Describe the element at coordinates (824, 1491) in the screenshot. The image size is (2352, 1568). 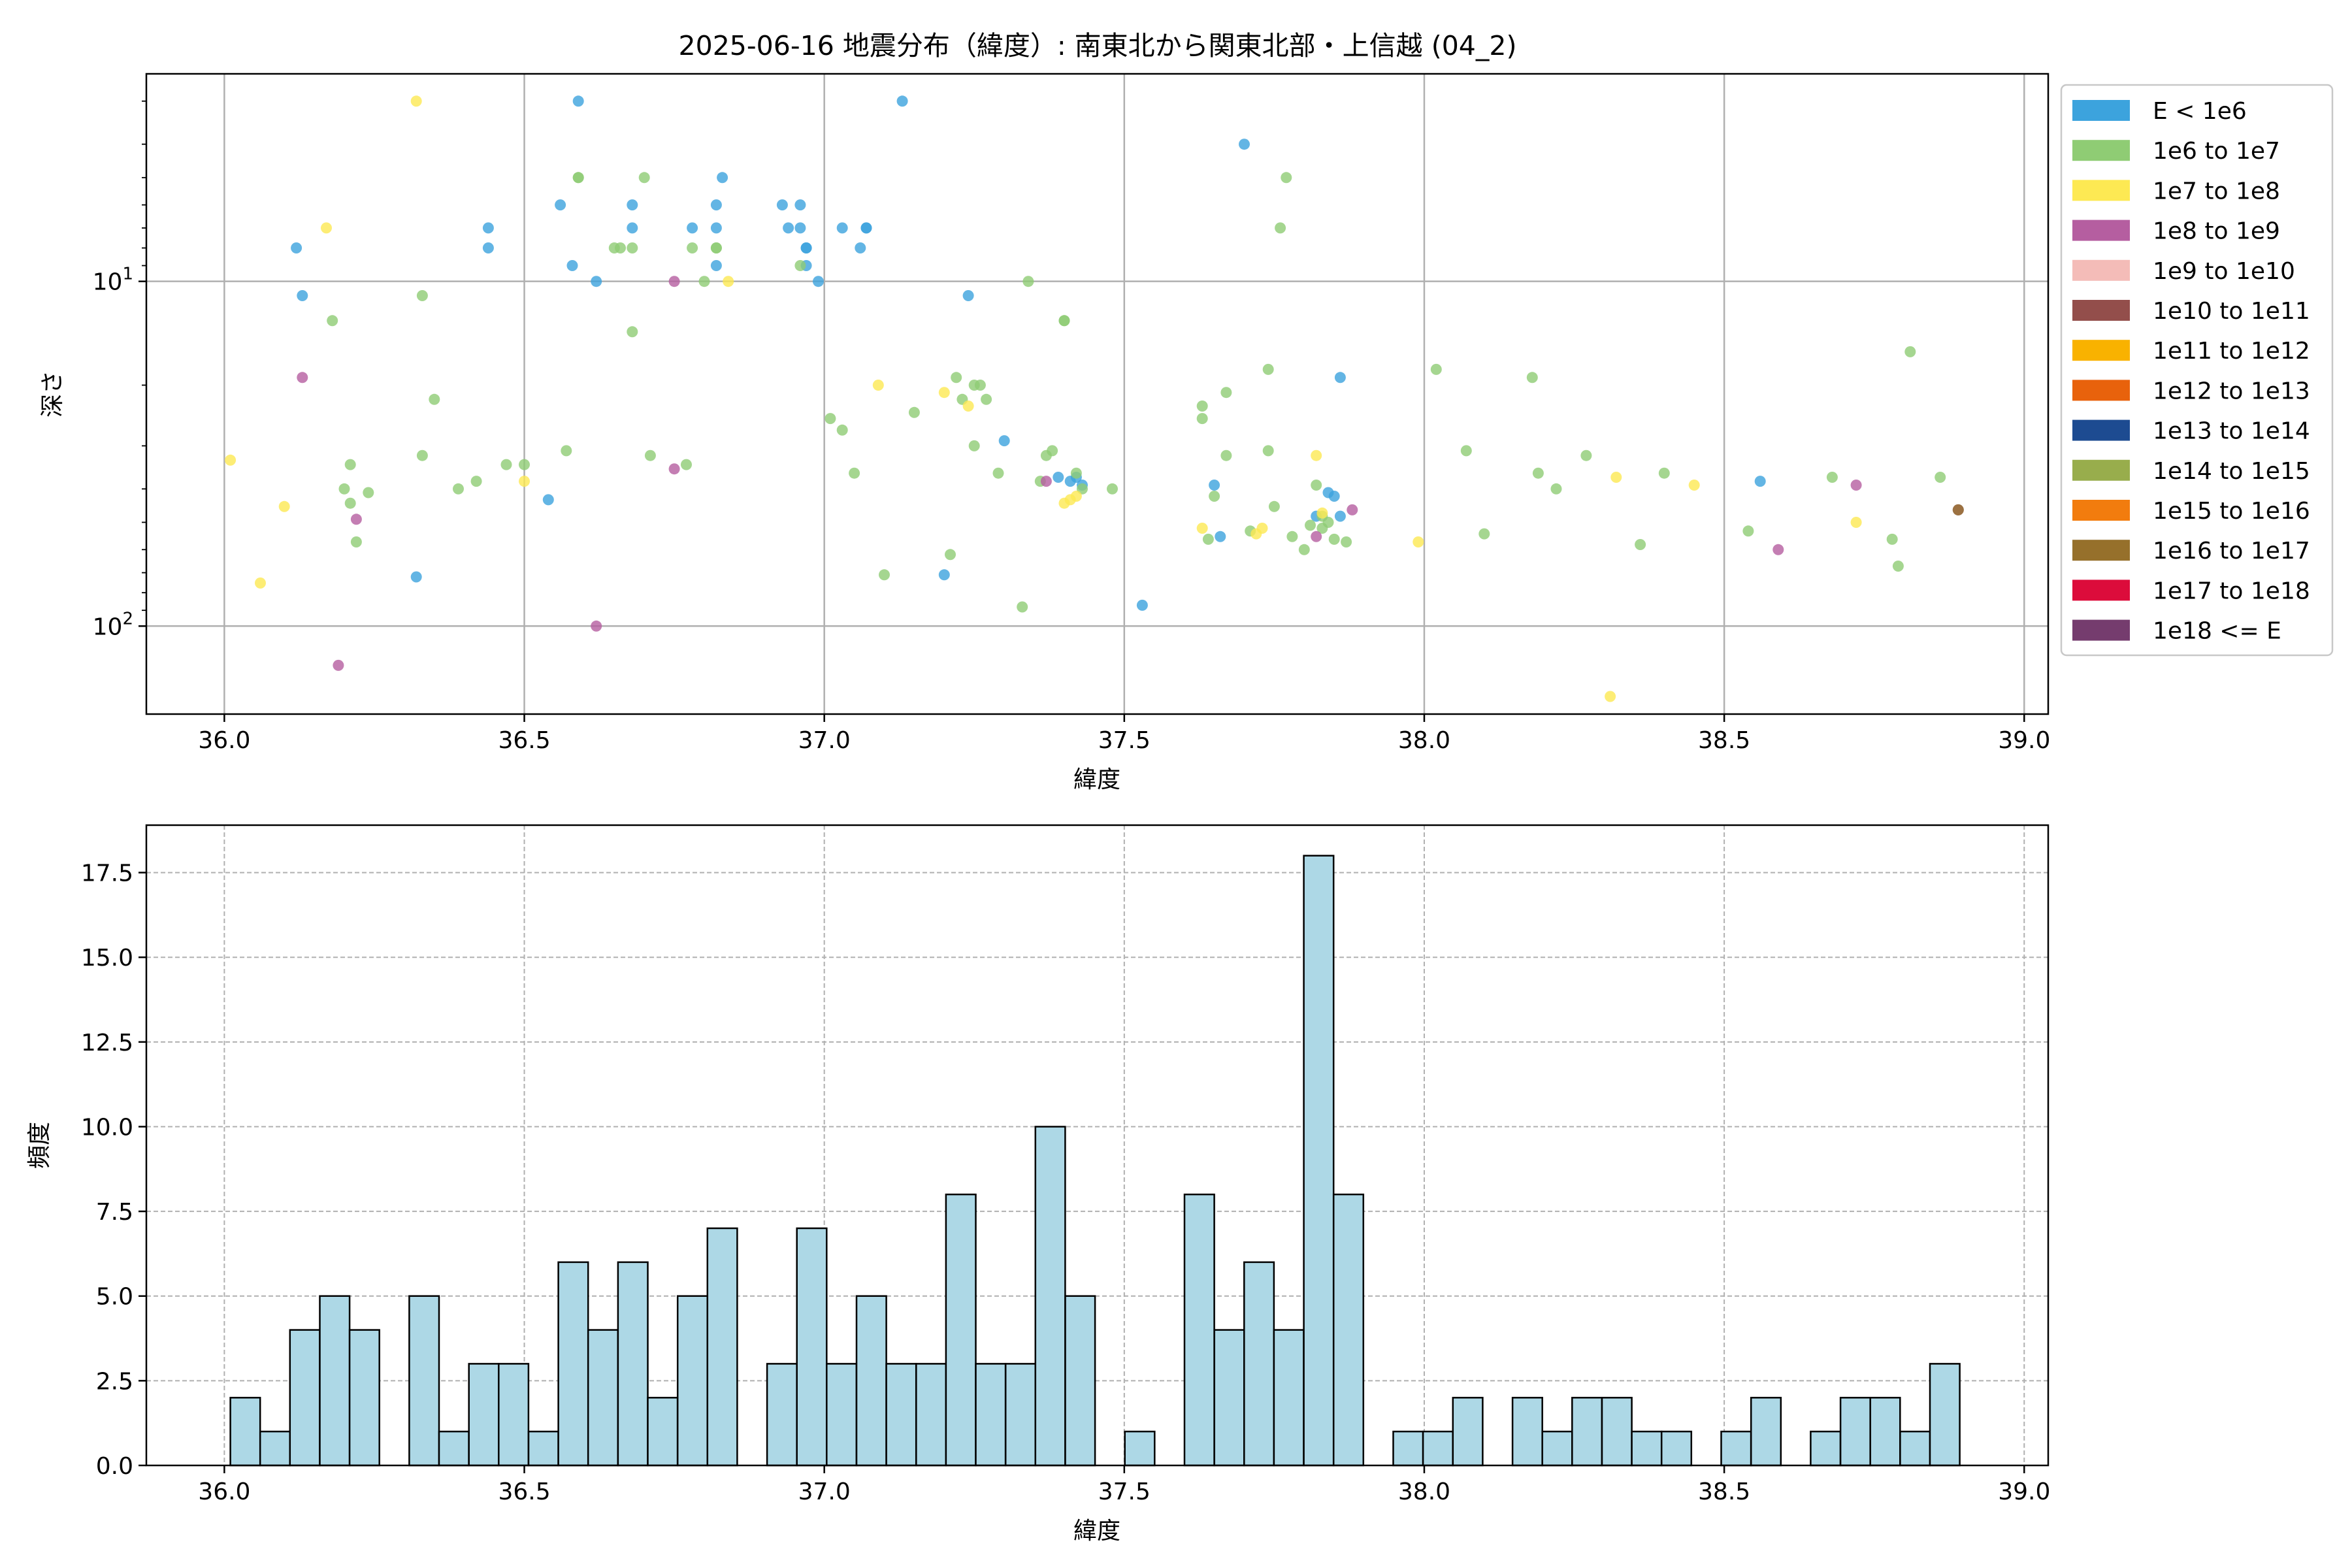
I see `histogram-x-tick-label: 37.0` at that location.